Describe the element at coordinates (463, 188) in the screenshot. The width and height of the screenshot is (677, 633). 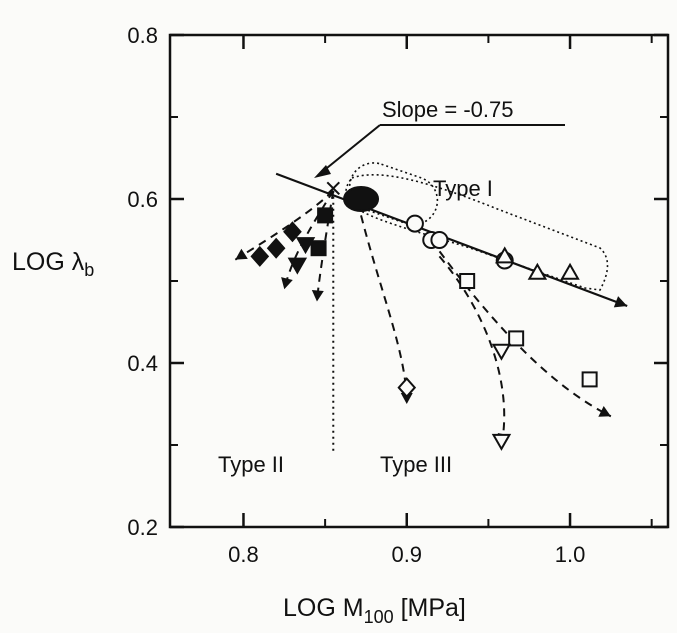
I see `label-type-i: Type I` at that location.